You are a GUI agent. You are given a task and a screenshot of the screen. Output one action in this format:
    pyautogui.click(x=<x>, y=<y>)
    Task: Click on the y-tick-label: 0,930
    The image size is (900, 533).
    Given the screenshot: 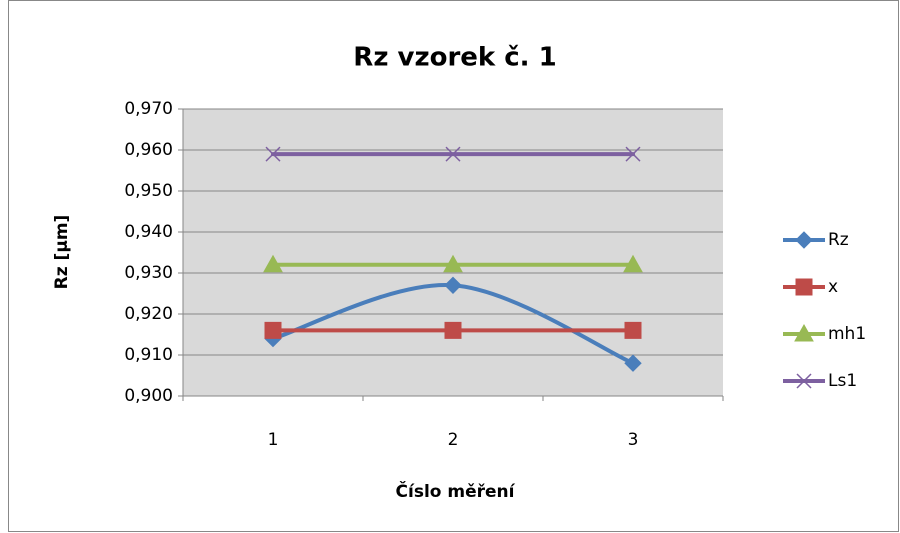 What is the action you would take?
    pyautogui.click(x=148, y=273)
    